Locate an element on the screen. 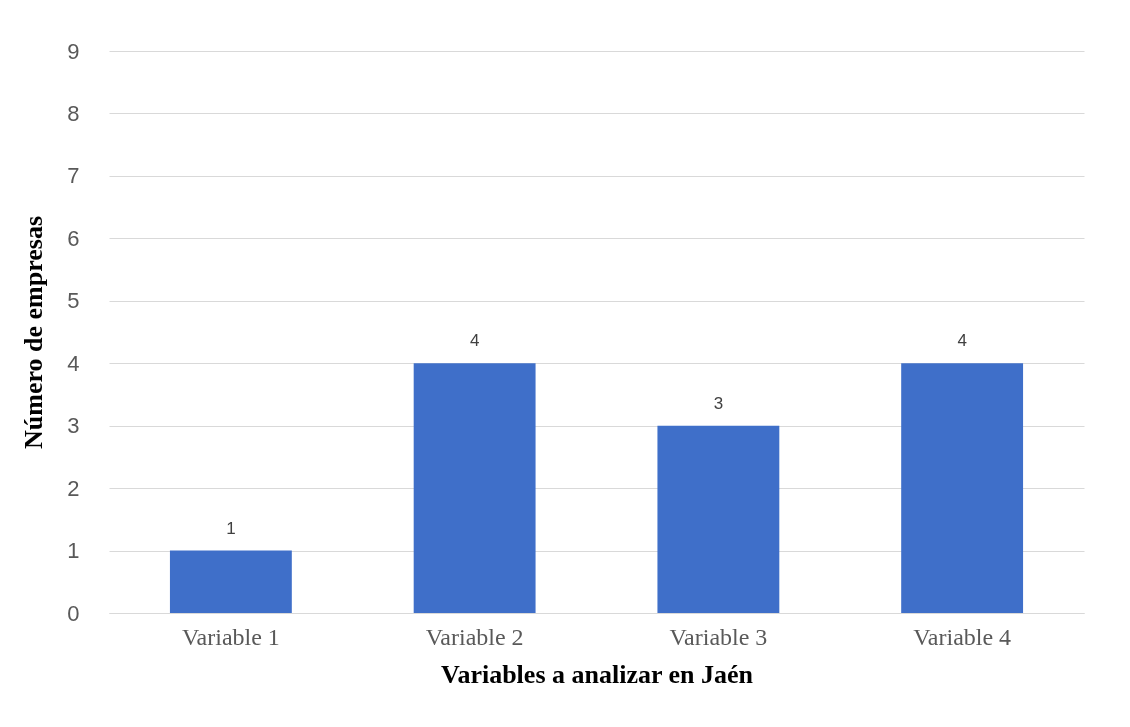  y-tick-label: 2 is located at coordinates (73, 488).